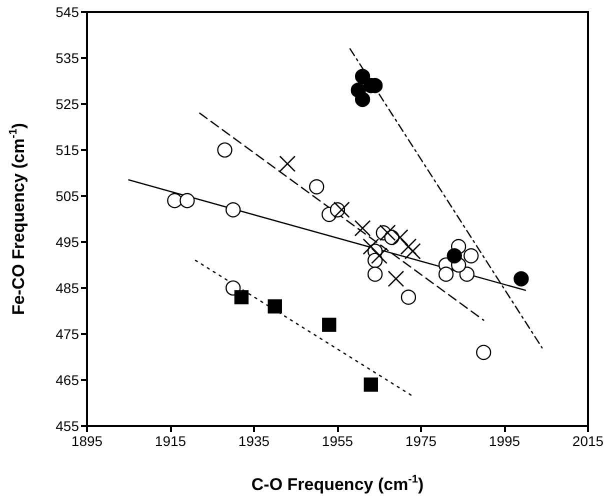 The image size is (607, 498). Describe the element at coordinates (68, 104) in the screenshot. I see `y-tick-label: 525` at that location.